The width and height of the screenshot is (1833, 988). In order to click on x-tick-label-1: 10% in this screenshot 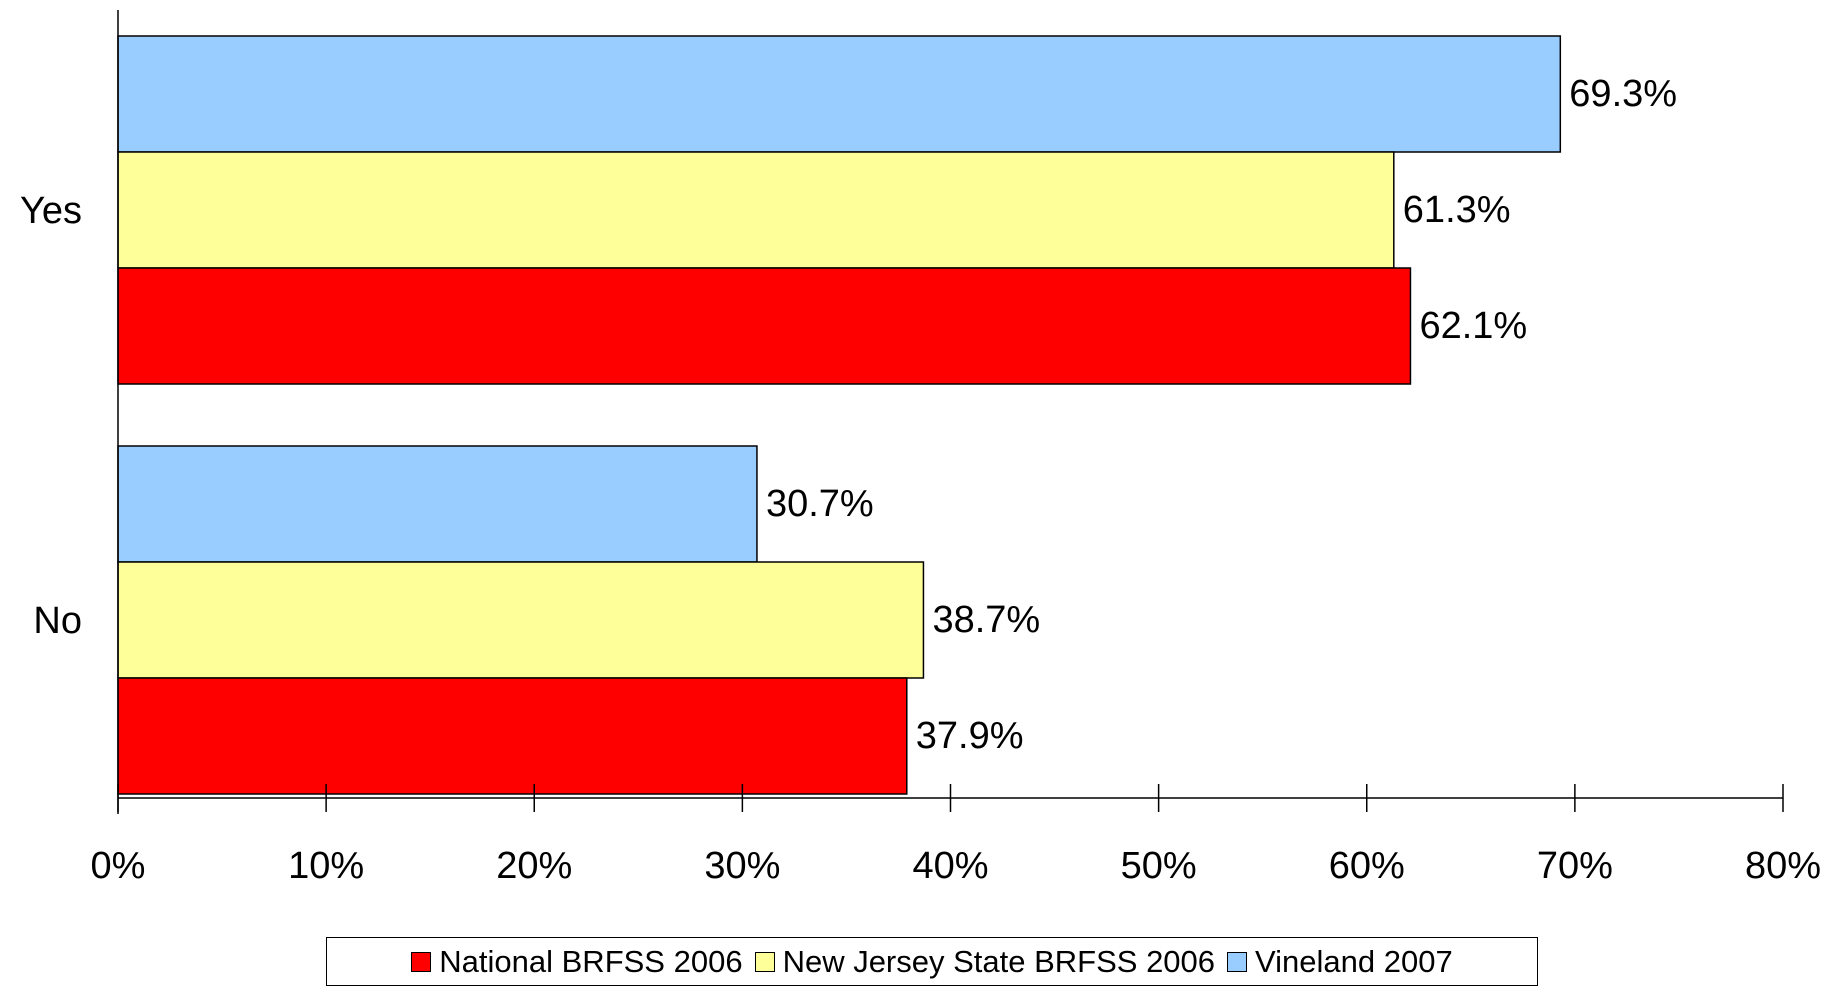, I will do `click(326, 866)`.